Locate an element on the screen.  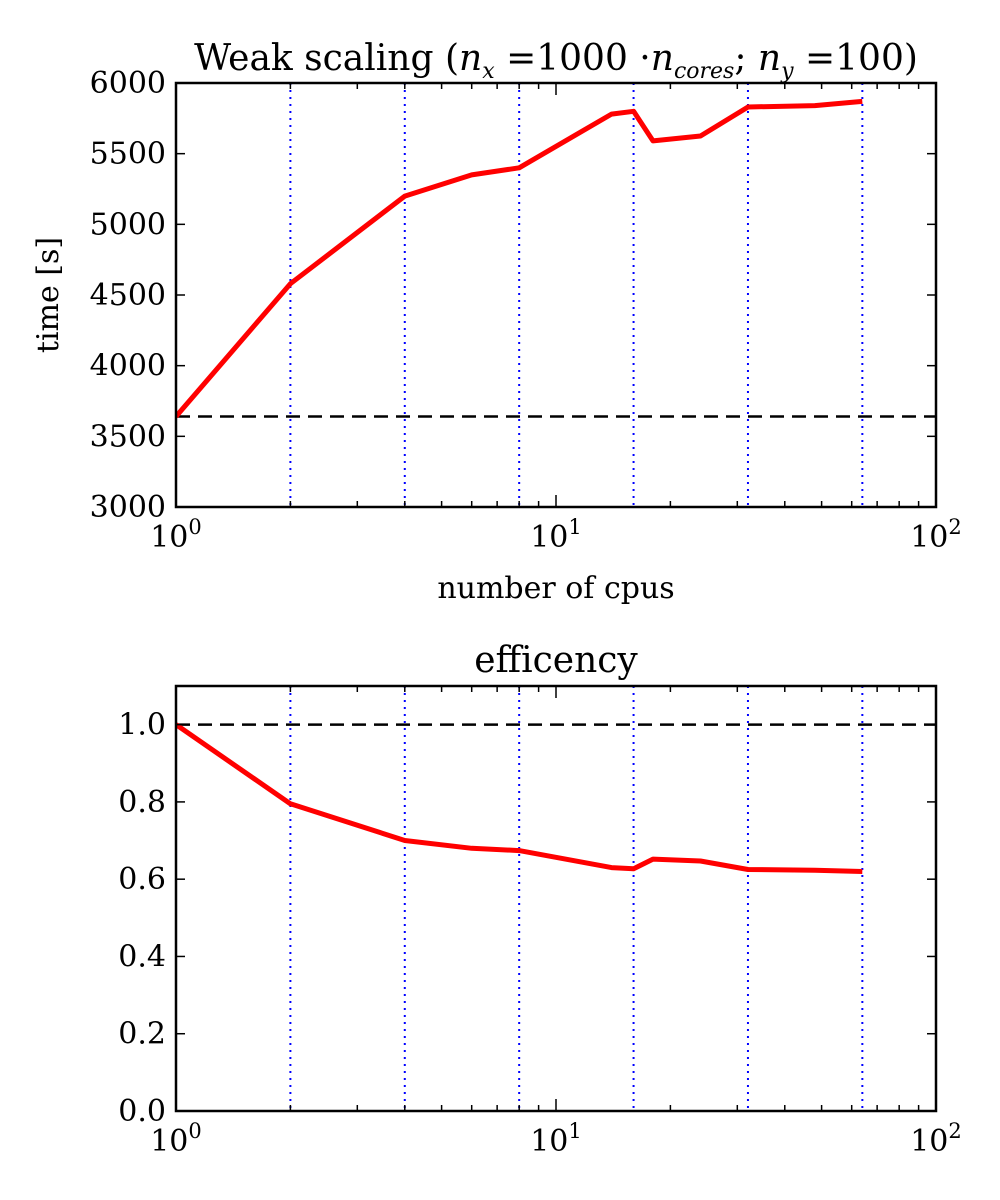
y-tick-label: 0.8 is located at coordinates (142, 802).